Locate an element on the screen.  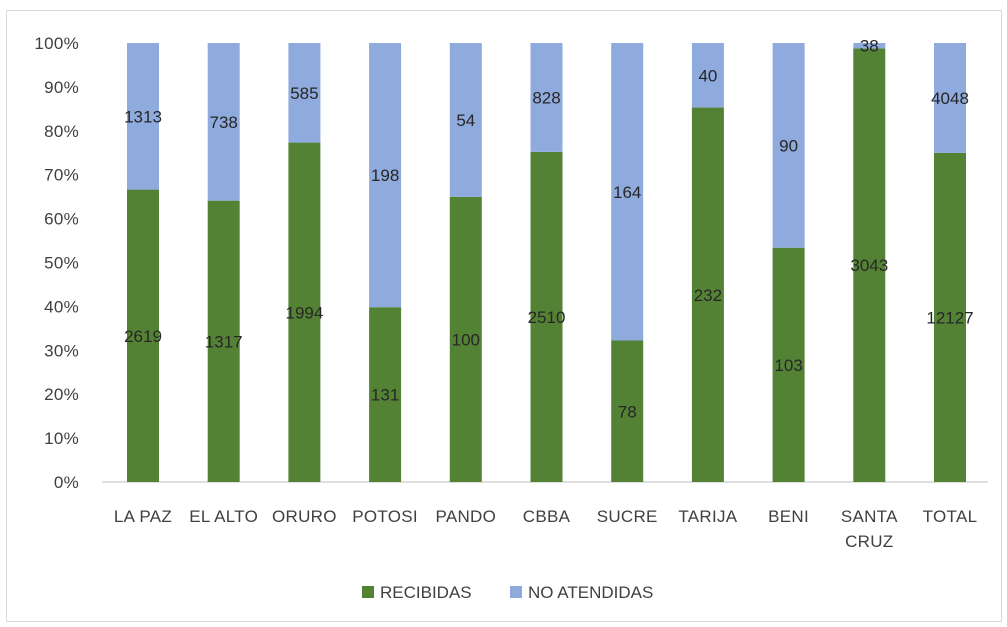
y-tick-label: 70% is located at coordinates (61, 175).